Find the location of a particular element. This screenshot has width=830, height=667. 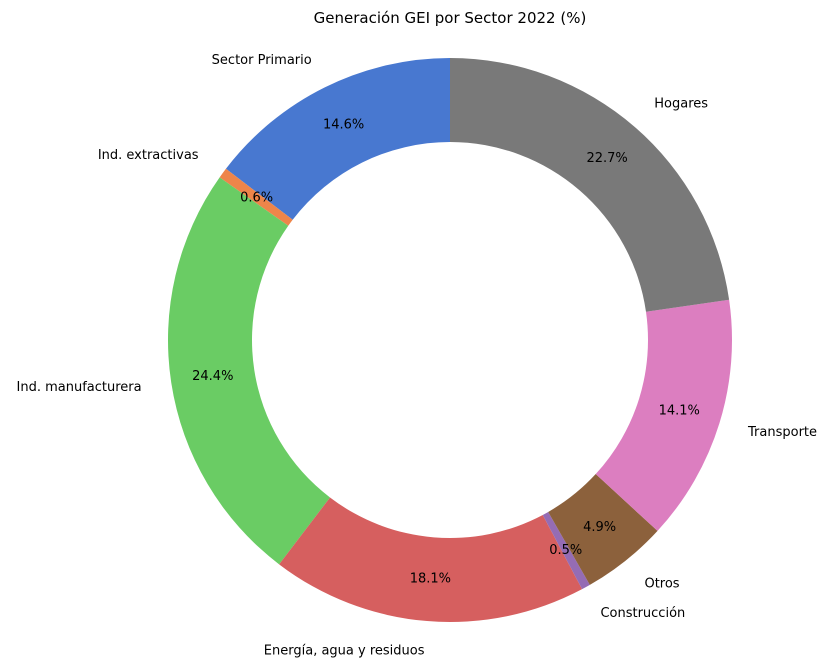

slice-ind-manufacturera is located at coordinates (249, 371).